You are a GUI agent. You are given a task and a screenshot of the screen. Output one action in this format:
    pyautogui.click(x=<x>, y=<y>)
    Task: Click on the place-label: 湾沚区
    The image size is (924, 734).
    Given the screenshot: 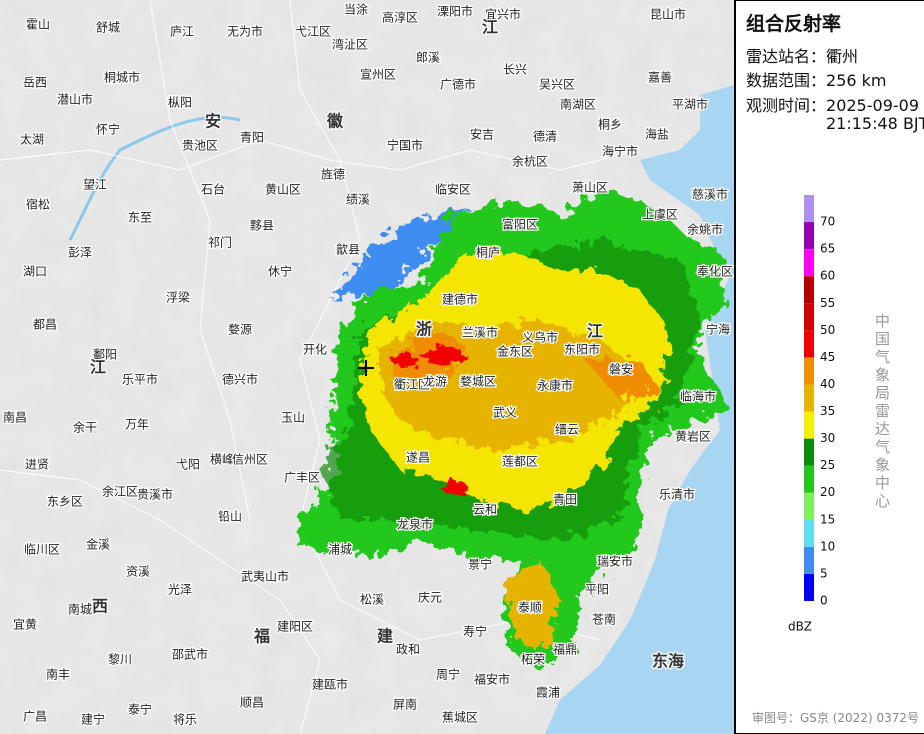 What is the action you would take?
    pyautogui.click(x=350, y=44)
    